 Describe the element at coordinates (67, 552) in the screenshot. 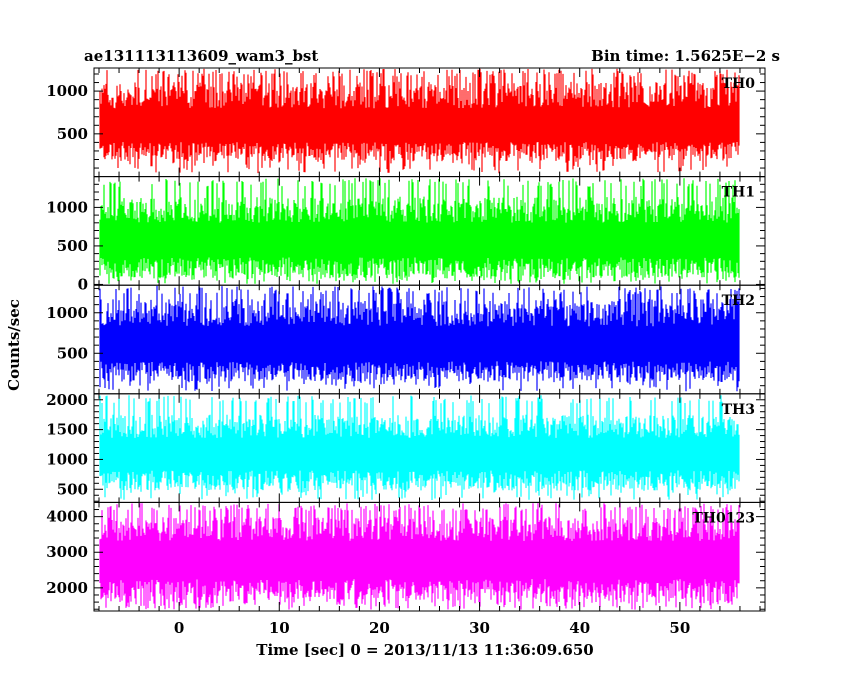

I see `y-tick-label: 3000` at that location.